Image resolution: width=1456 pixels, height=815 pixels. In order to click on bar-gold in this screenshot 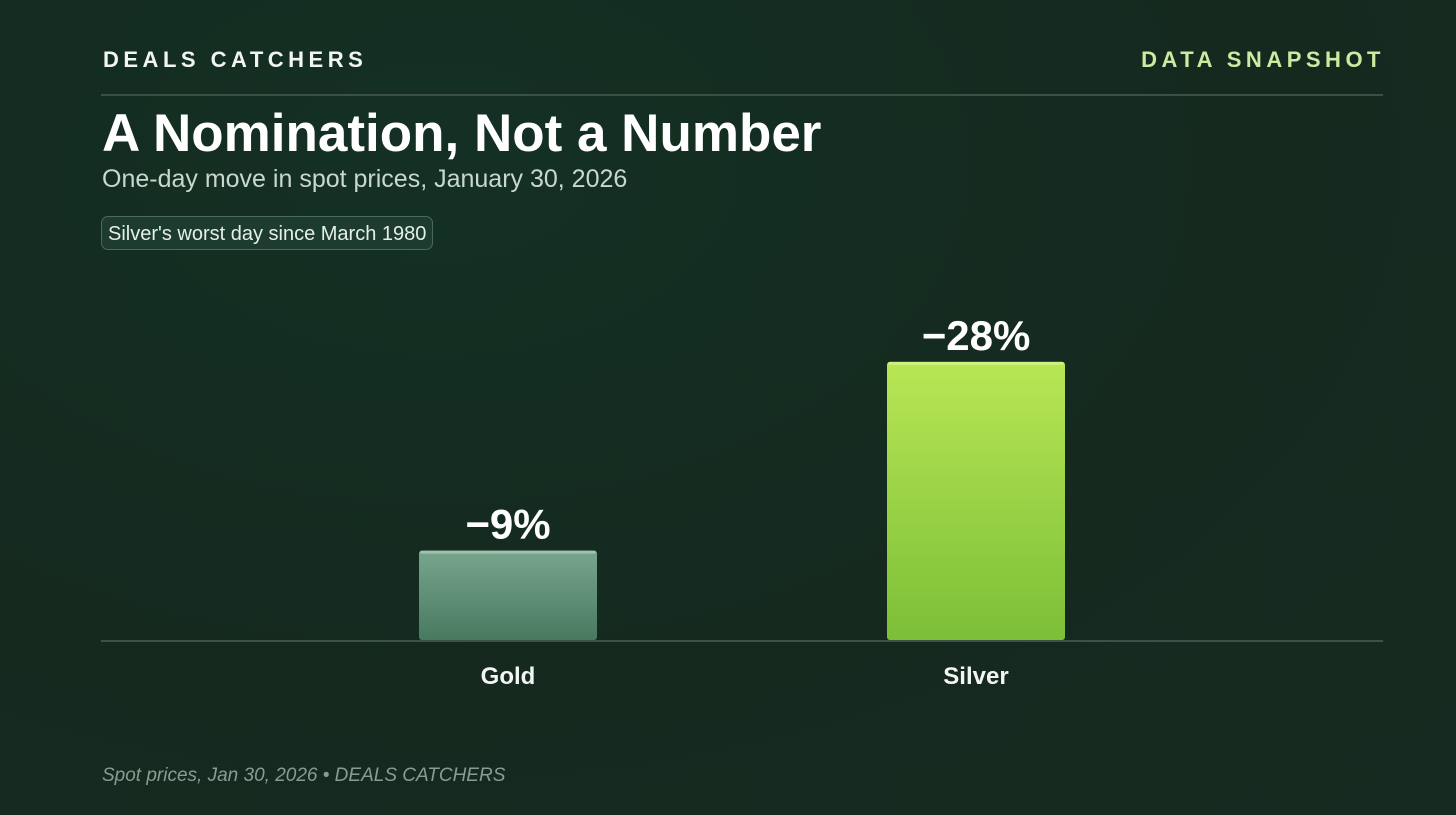, I will do `click(508, 595)`.